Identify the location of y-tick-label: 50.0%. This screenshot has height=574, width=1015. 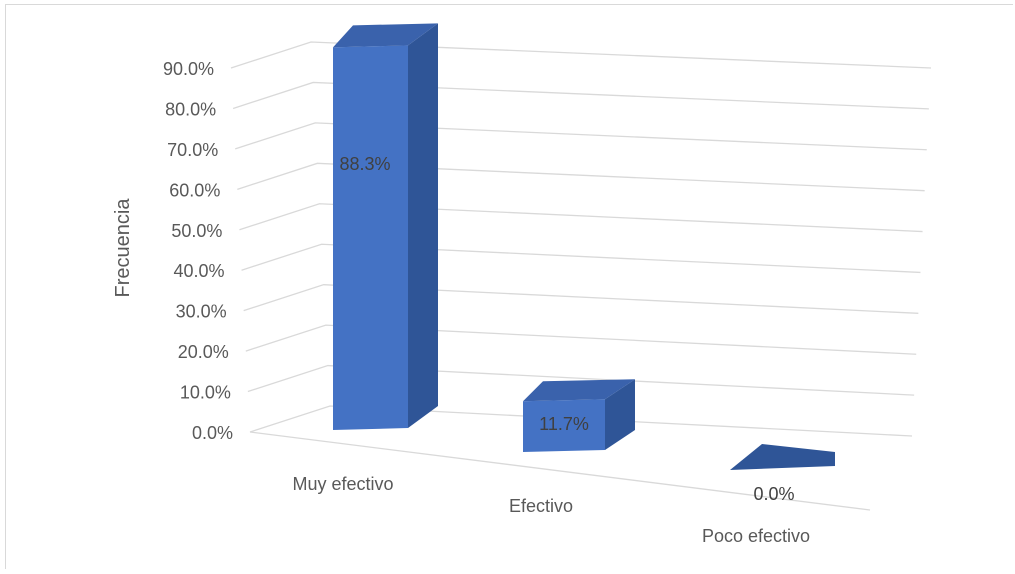
(196, 231).